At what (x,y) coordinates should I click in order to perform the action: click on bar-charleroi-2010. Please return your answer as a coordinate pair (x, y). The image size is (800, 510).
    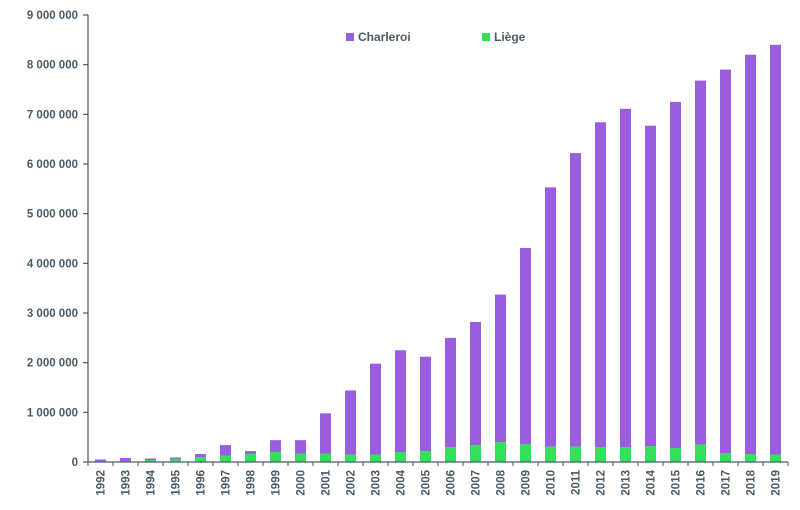
    Looking at the image, I should click on (550, 317).